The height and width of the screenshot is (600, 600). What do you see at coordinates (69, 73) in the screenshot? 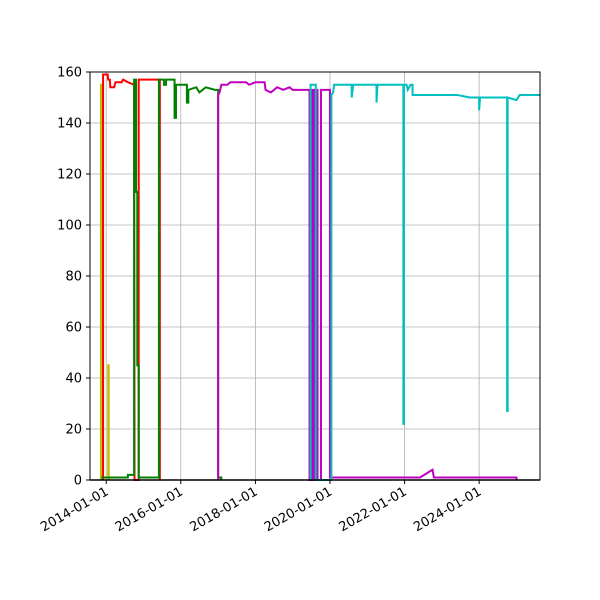
I see `y-tick-label: 160` at bounding box center [69, 73].